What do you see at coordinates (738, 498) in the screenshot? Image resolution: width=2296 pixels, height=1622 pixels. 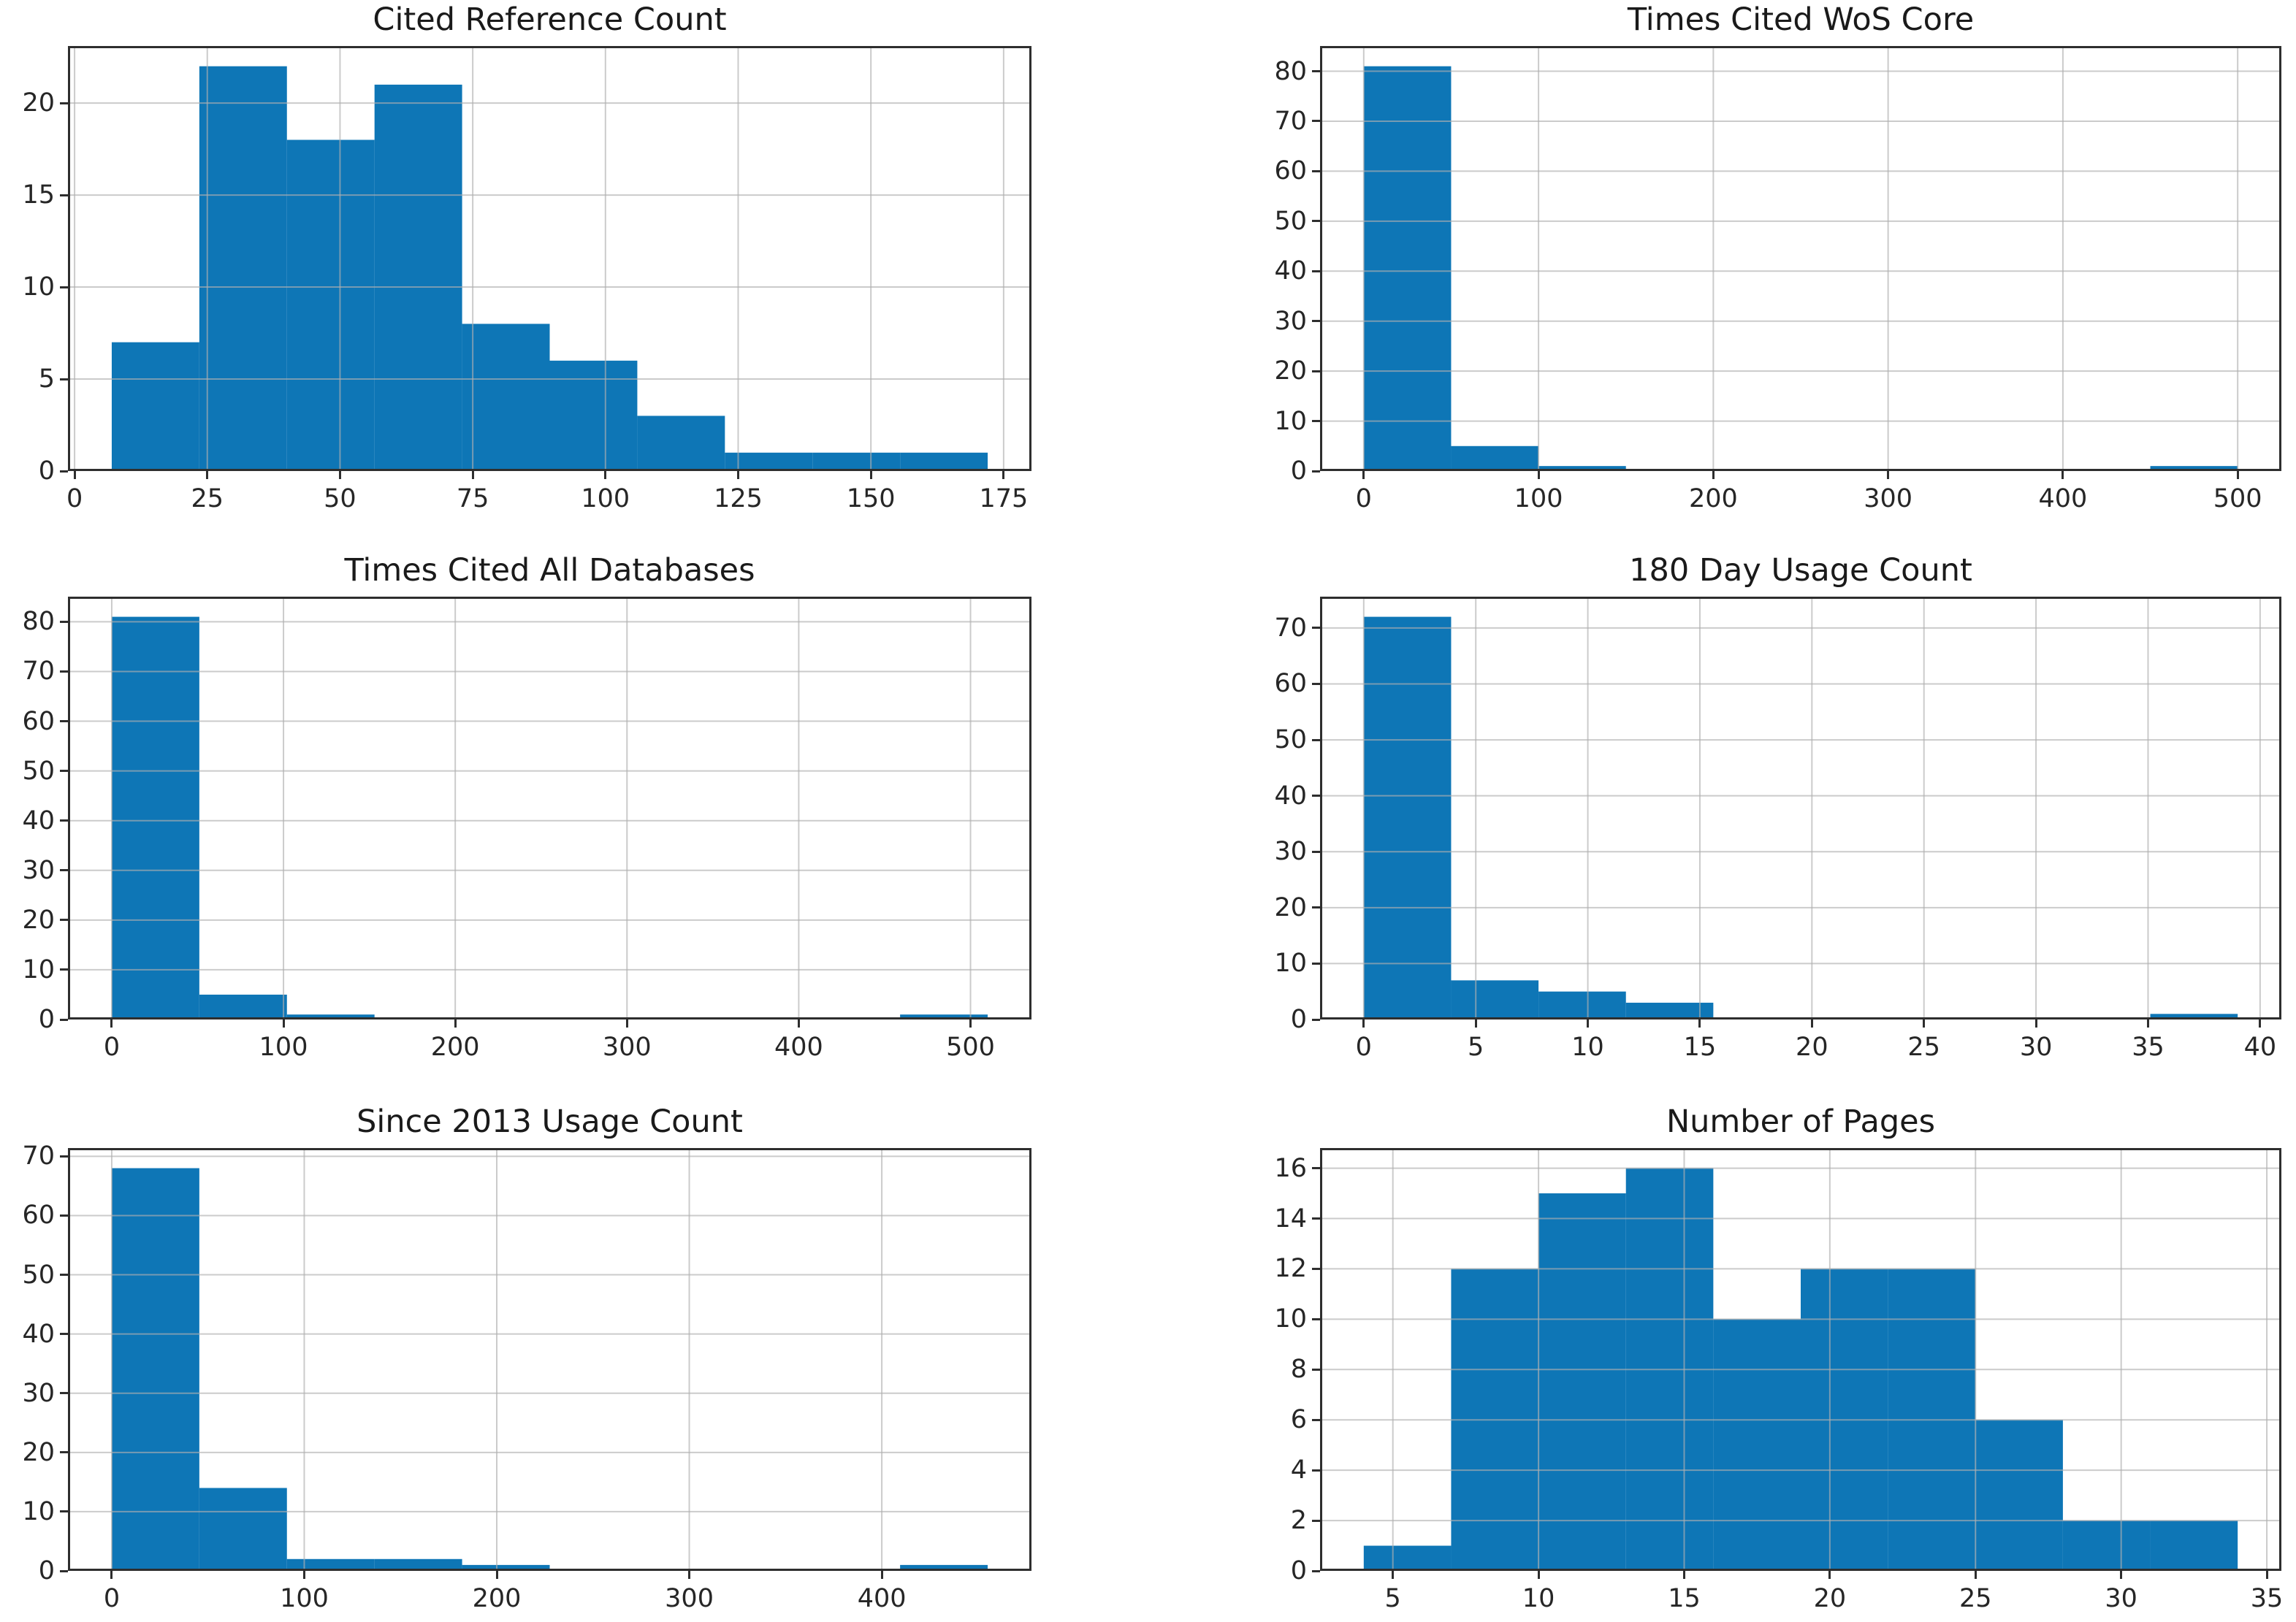 I see `x-tick-label: 125` at bounding box center [738, 498].